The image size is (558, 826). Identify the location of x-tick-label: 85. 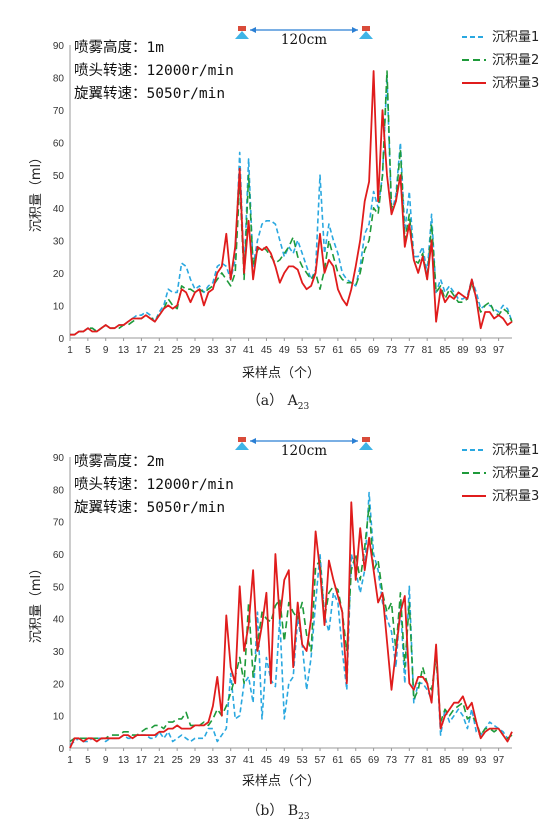
(445, 350).